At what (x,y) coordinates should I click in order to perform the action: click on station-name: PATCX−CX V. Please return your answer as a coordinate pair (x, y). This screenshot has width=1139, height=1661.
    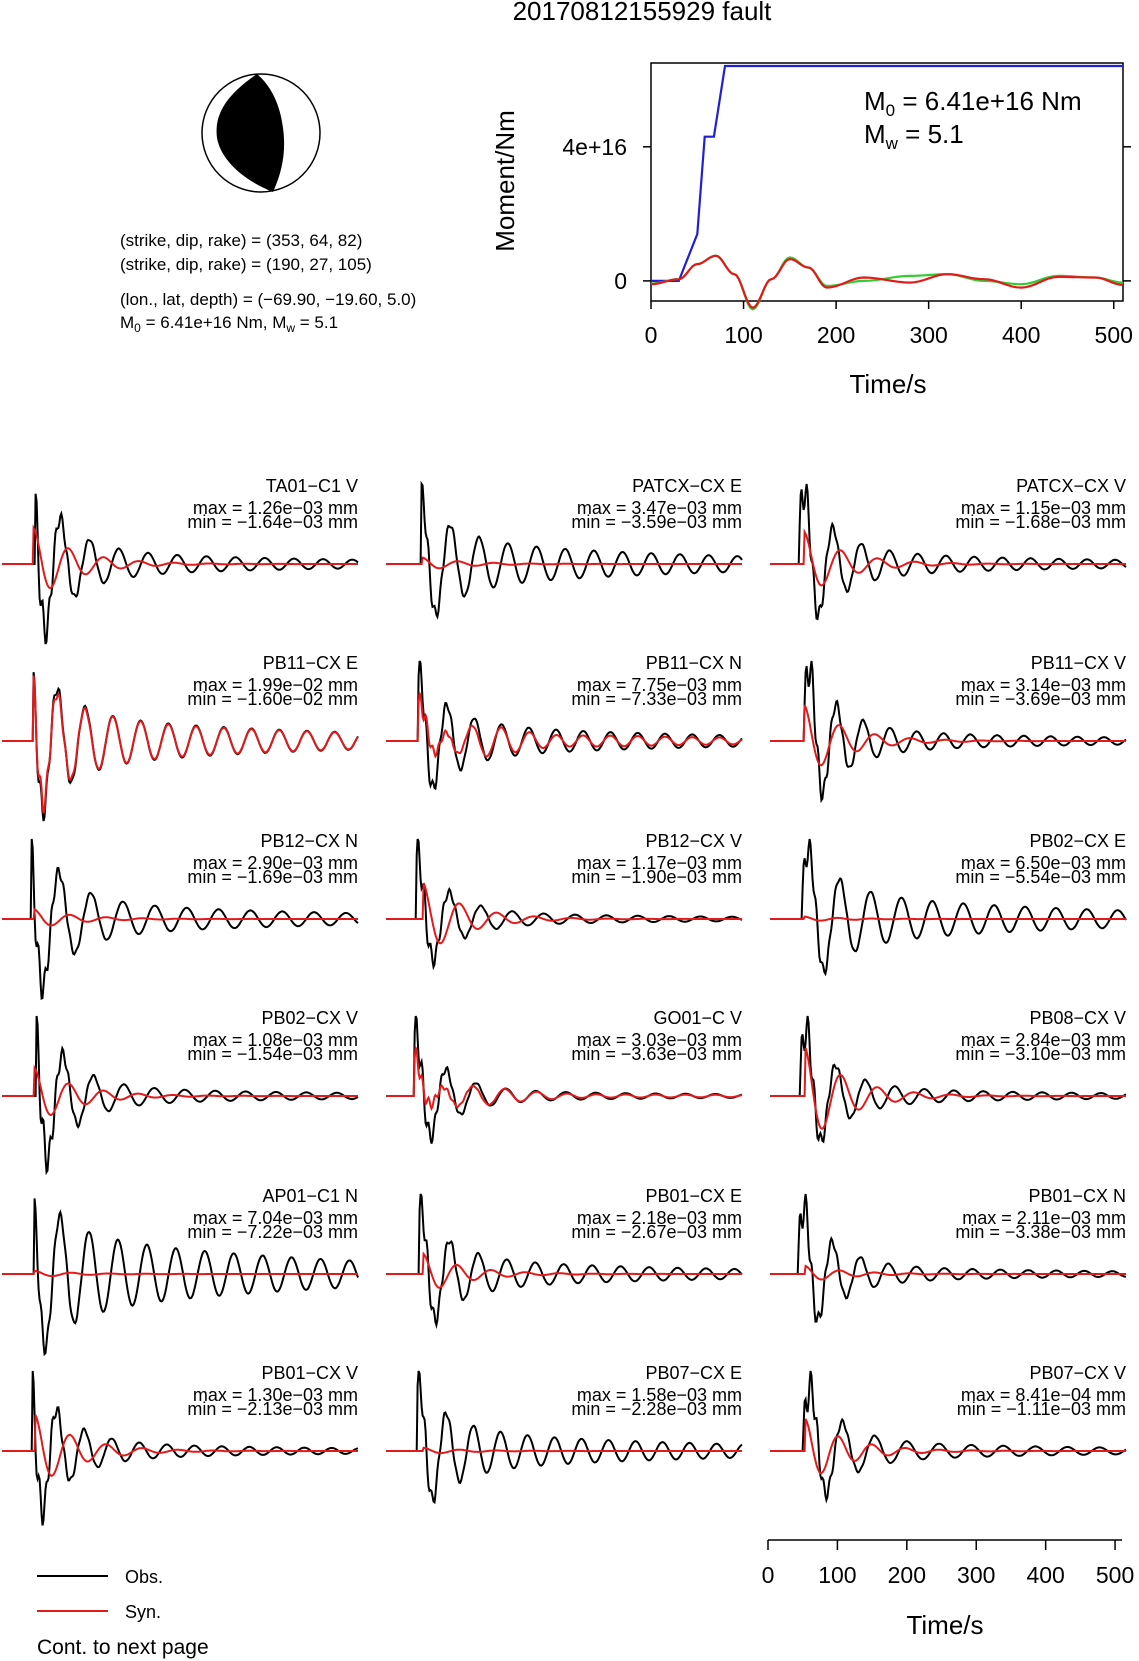
    Looking at the image, I should click on (1071, 486).